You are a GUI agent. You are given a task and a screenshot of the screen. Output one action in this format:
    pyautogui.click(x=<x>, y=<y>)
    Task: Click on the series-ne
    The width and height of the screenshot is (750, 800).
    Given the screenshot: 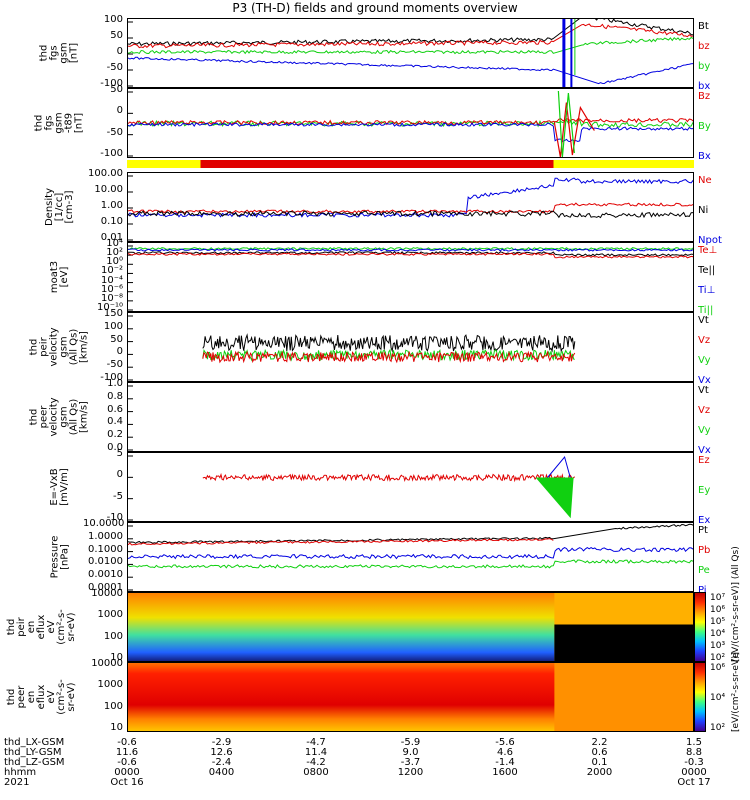 What is the action you would take?
    pyautogui.click(x=410, y=208)
    